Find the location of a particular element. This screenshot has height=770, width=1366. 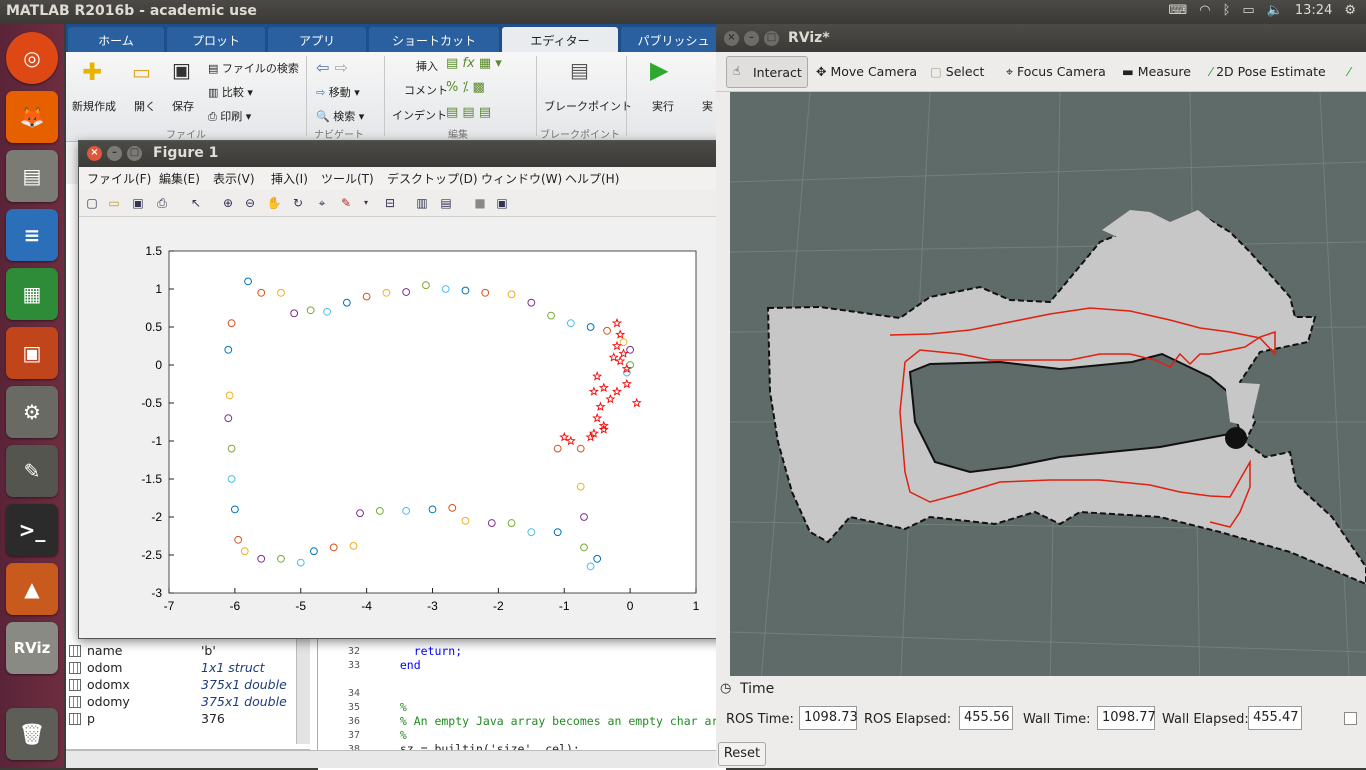

goto-button: ⇨ 移動 ▾ is located at coordinates (338, 92).